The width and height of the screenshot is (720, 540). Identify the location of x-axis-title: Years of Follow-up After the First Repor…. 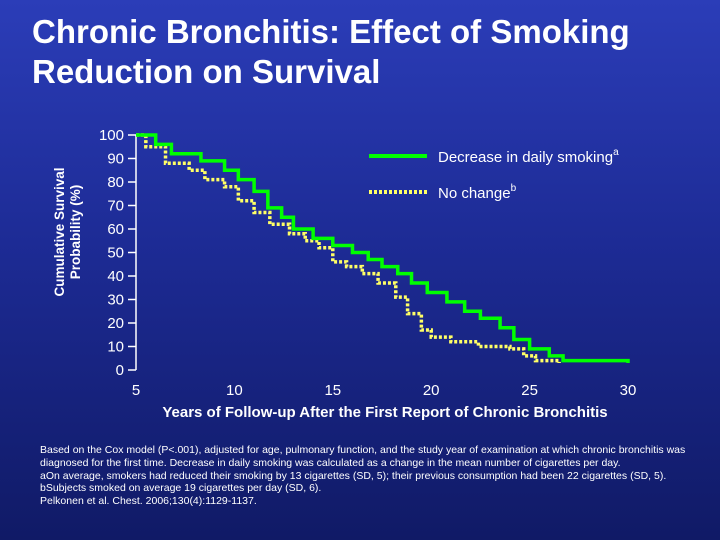
(385, 412).